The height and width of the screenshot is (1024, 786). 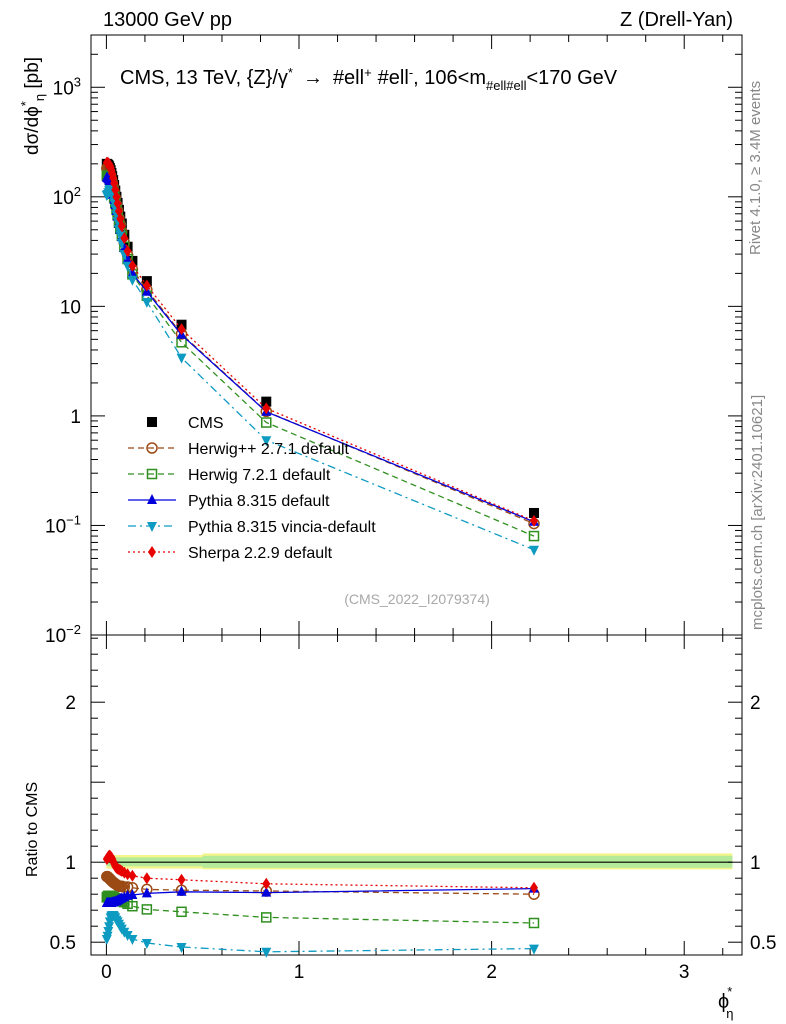 I want to click on legend-entry: Herwig 7.2.1 default, so click(x=229, y=475).